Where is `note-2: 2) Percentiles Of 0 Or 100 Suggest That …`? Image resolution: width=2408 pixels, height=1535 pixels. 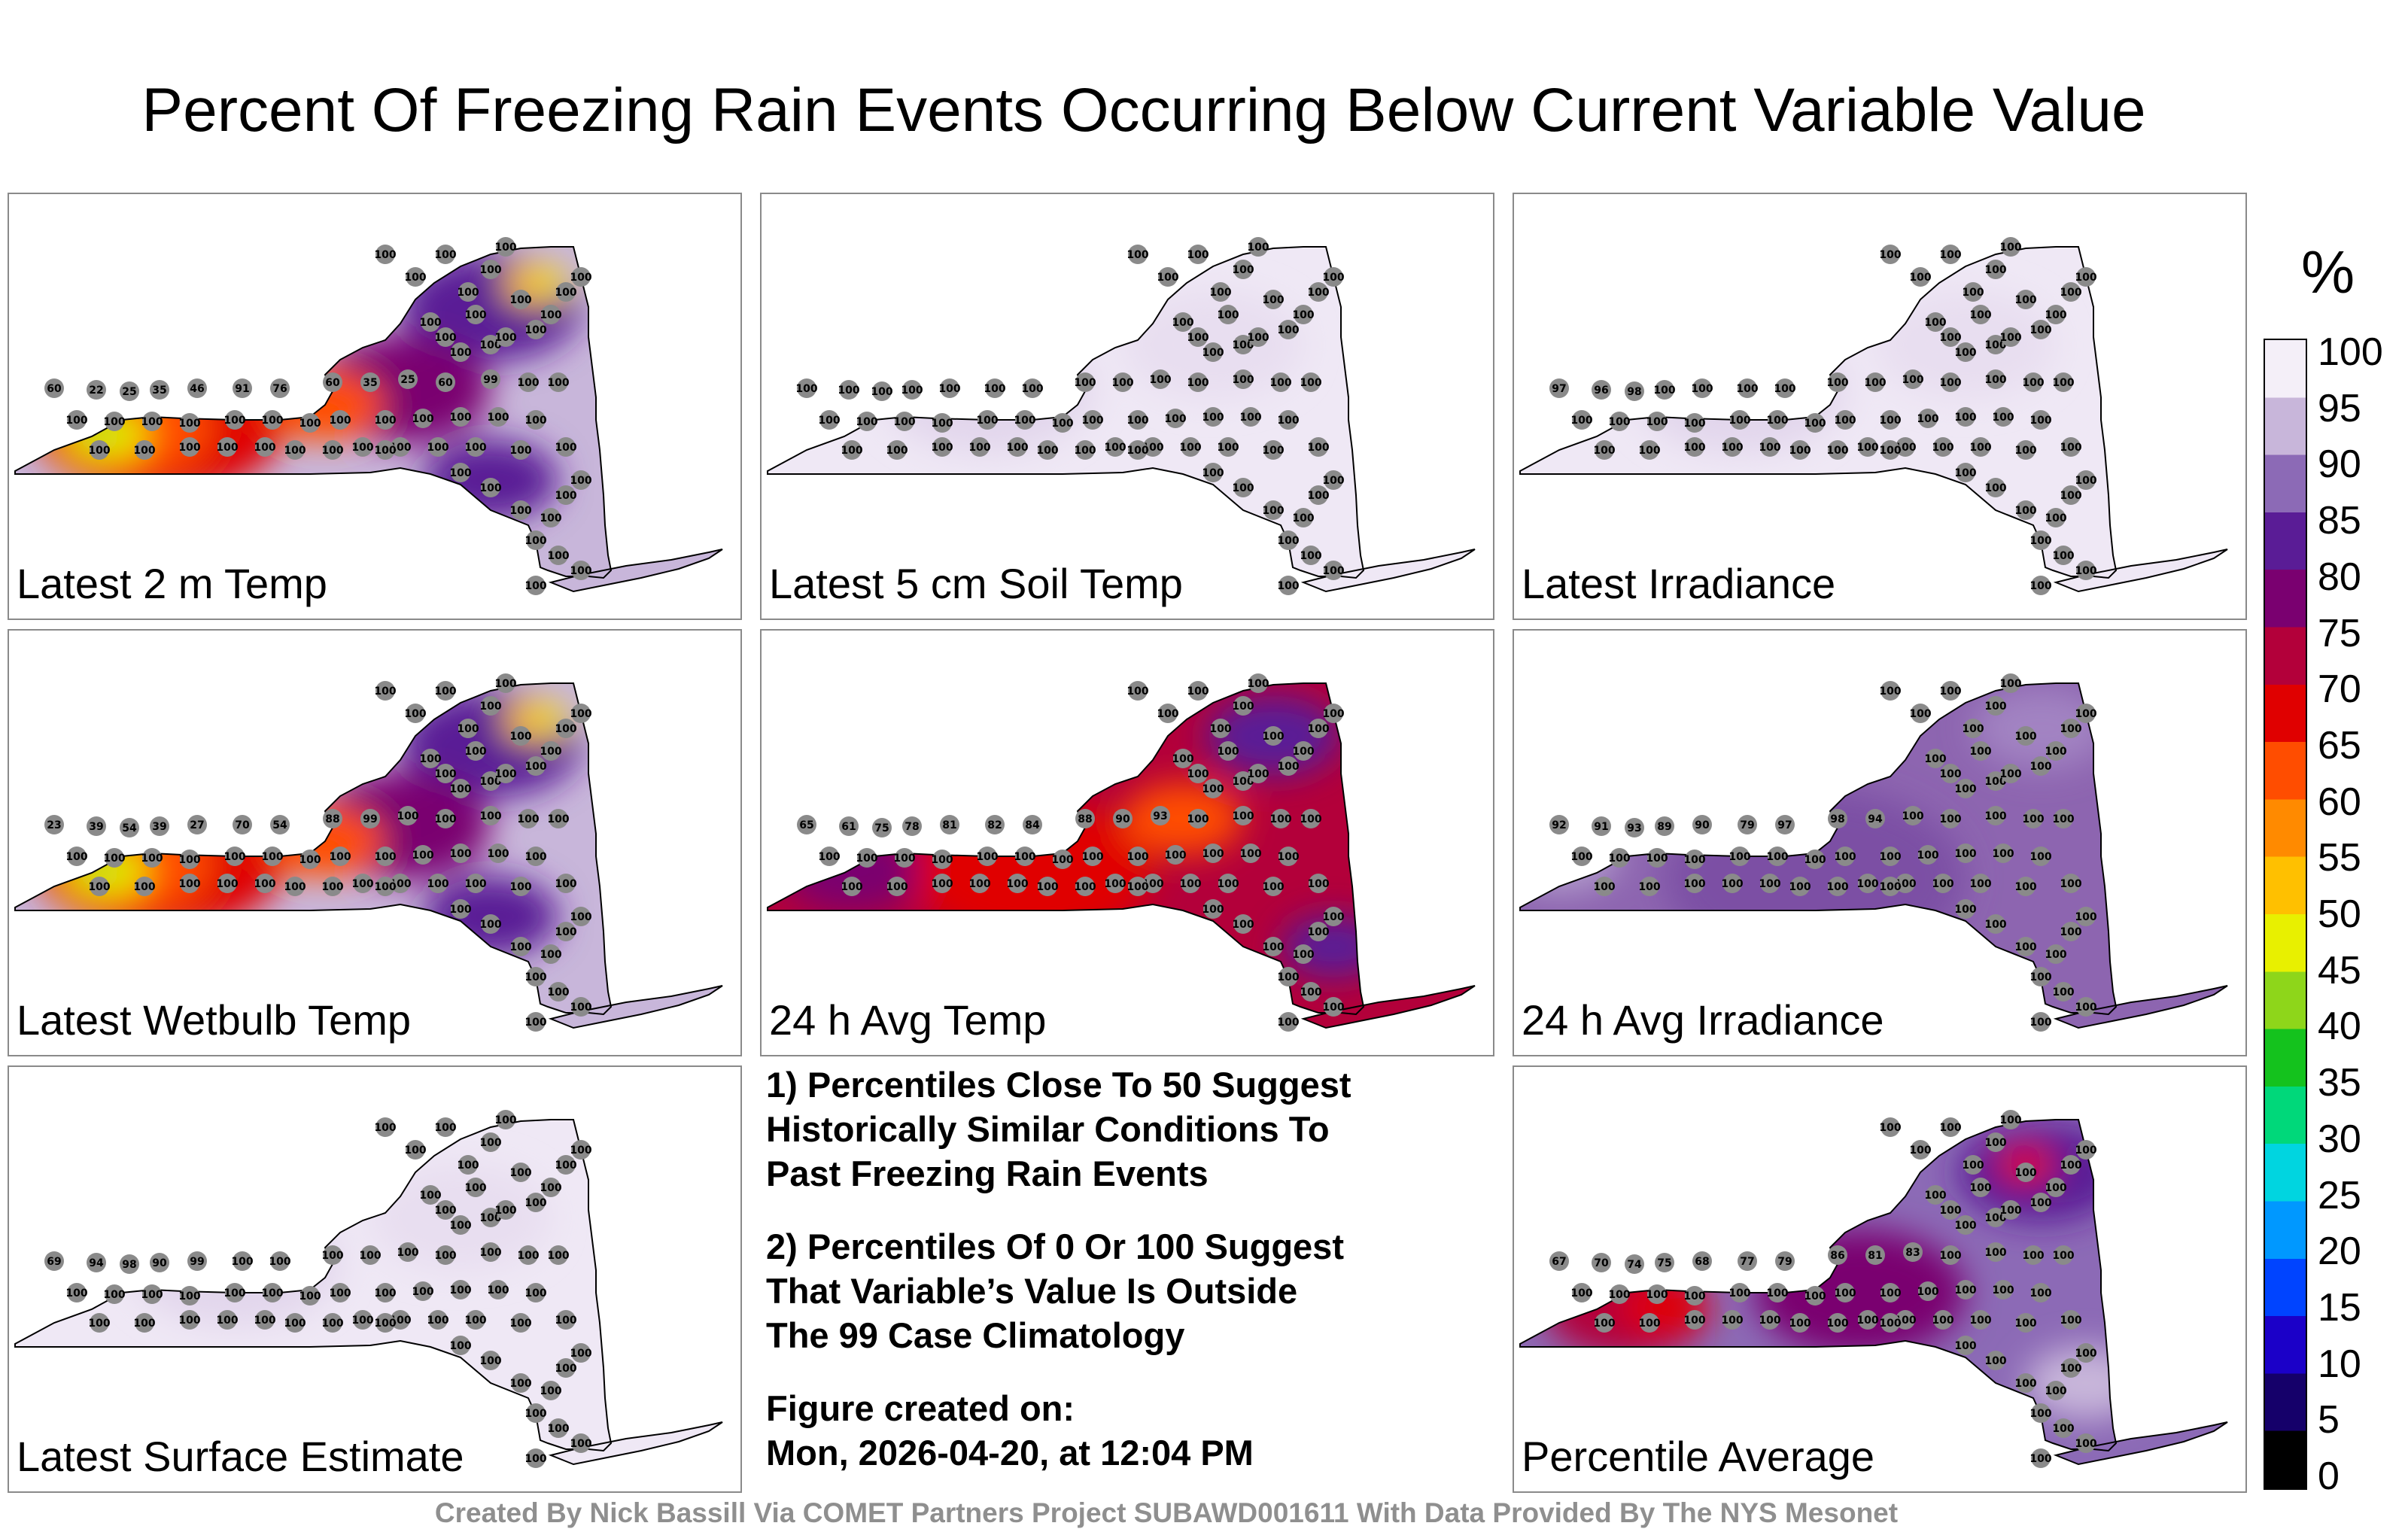 note-2: 2) Percentiles Of 0 Or 100 Suggest That … is located at coordinates (1055, 1290).